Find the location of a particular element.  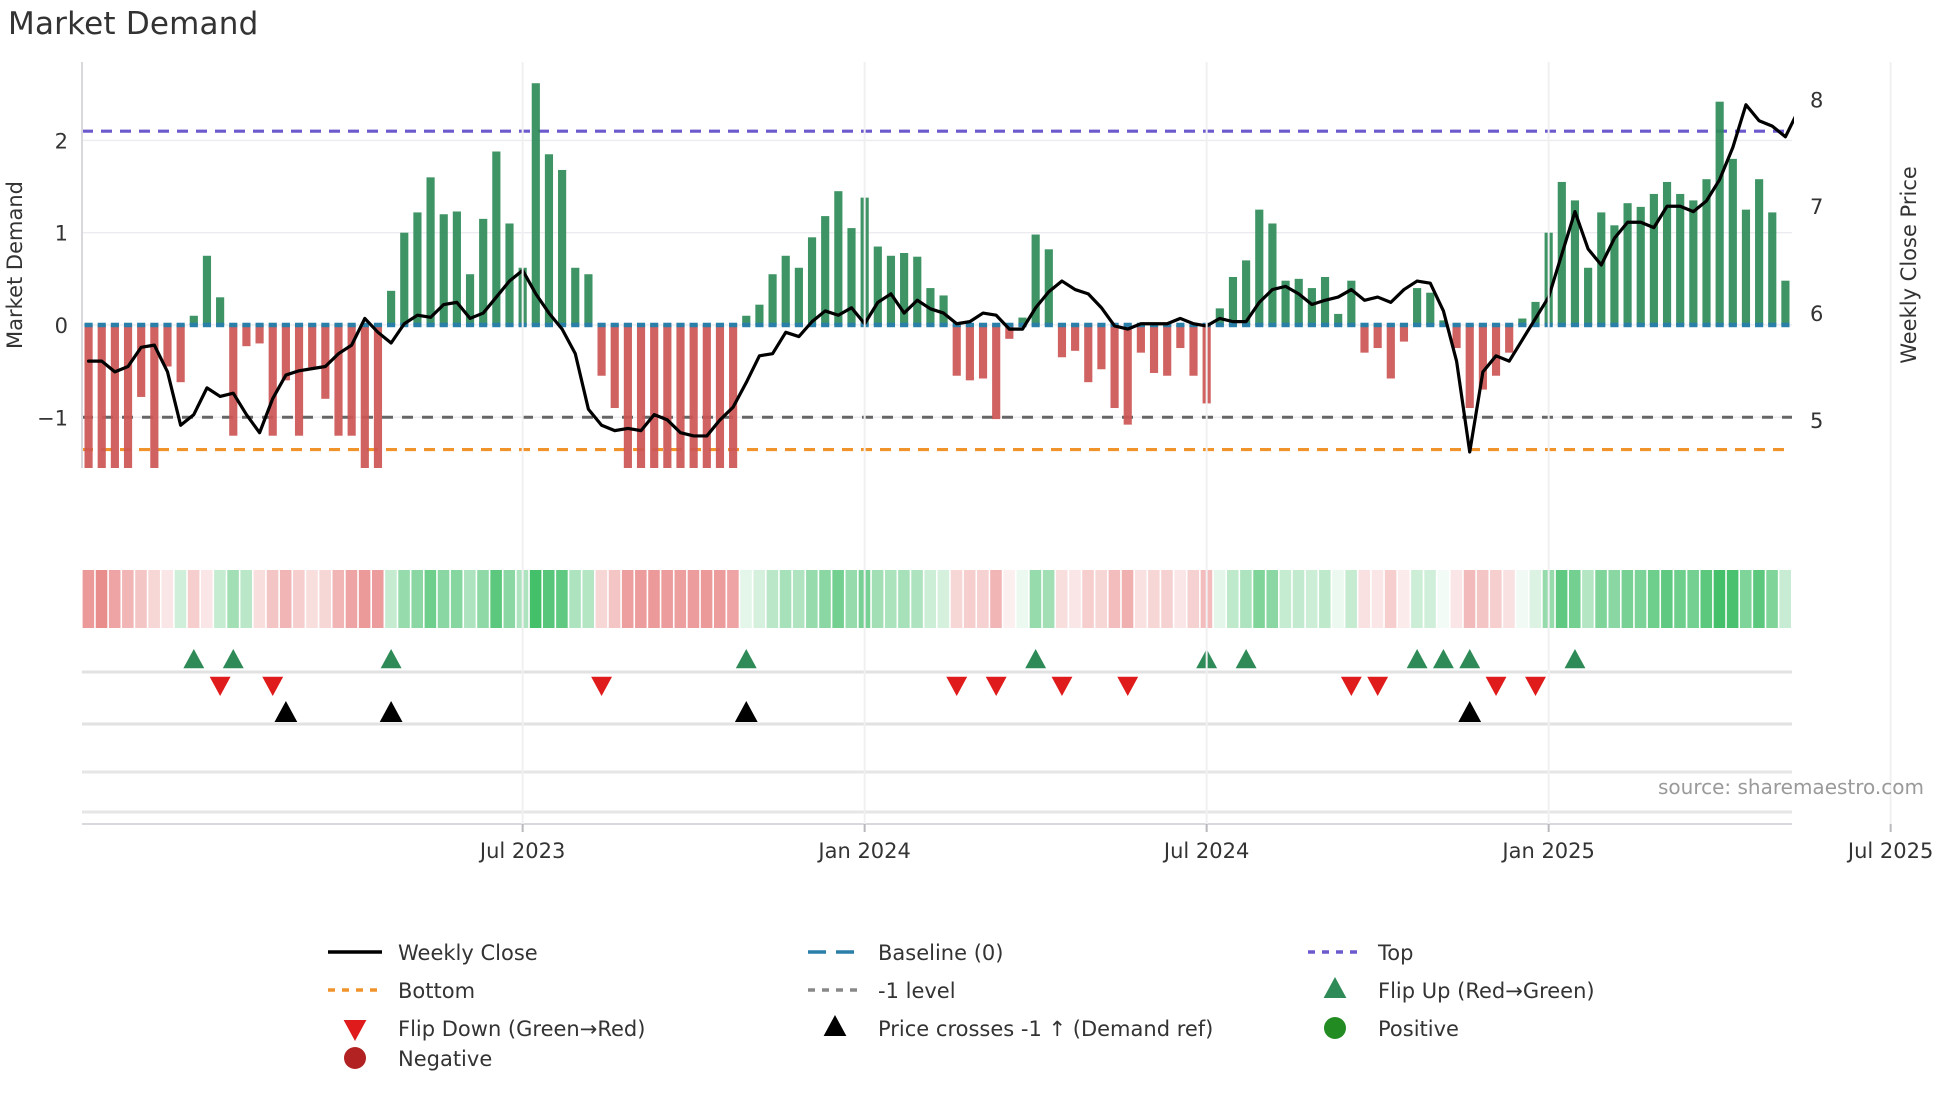

x-tick-label: Jul 2025 is located at coordinates (1889, 851).